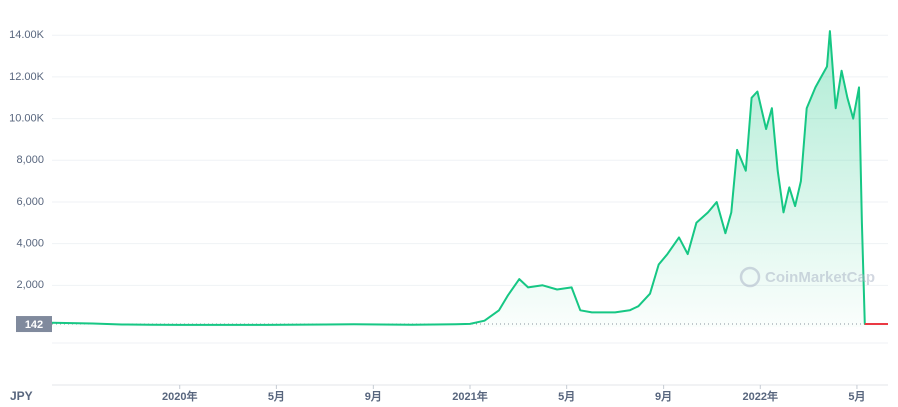 This screenshot has width=898, height=407. I want to click on y-tick-label: 6,000, so click(30, 202).